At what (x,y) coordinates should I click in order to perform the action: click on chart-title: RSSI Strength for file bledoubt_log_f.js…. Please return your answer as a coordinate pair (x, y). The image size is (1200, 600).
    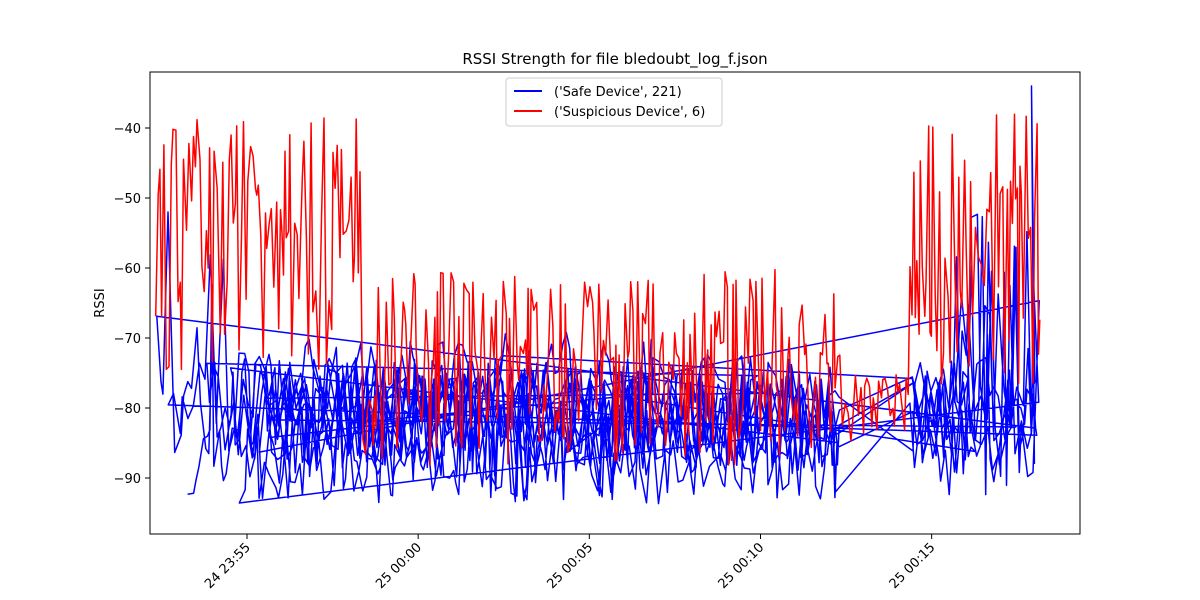
    Looking at the image, I should click on (614, 59).